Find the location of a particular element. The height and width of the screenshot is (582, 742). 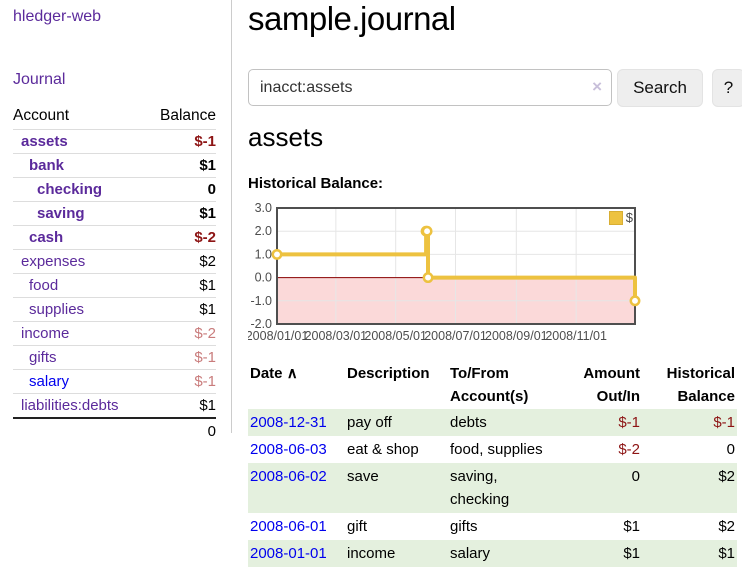

register-cell-description: save is located at coordinates (363, 476).